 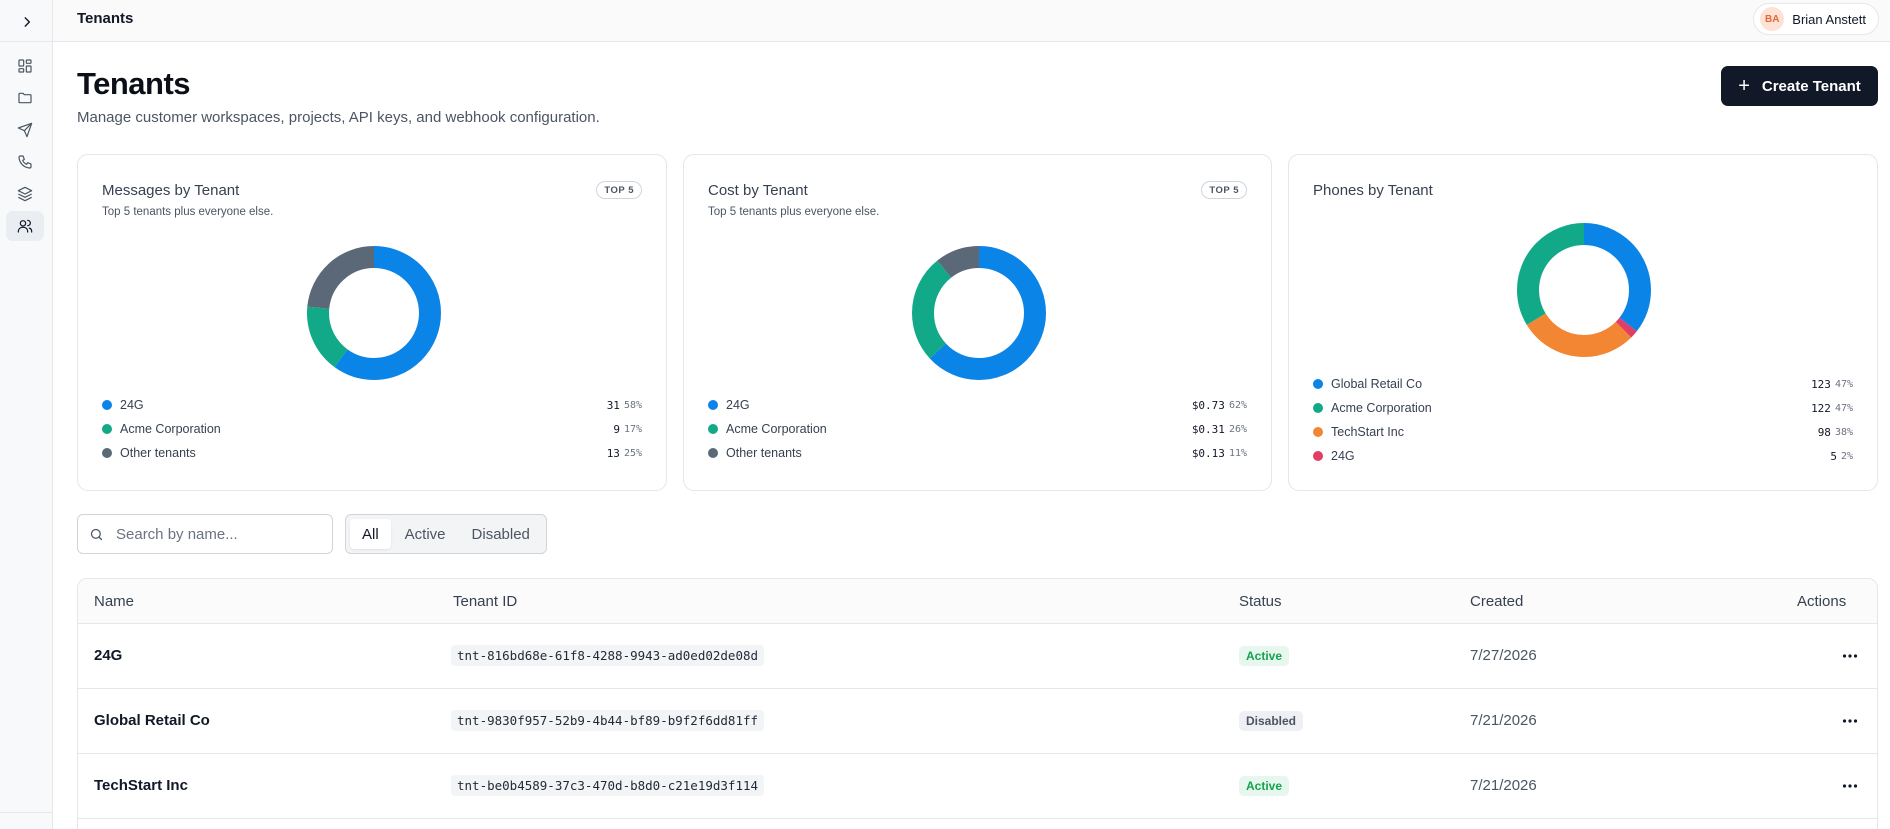 What do you see at coordinates (134, 83) in the screenshot?
I see `page-title: Tenants` at bounding box center [134, 83].